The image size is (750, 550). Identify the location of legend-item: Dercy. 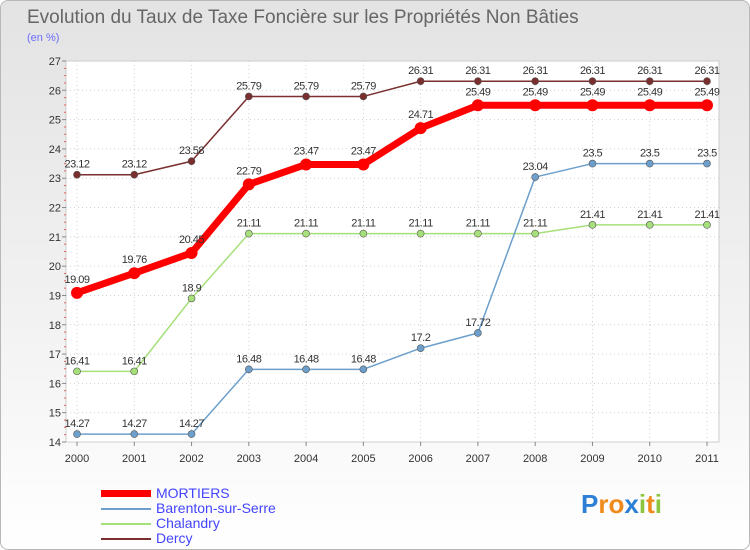
(188, 538).